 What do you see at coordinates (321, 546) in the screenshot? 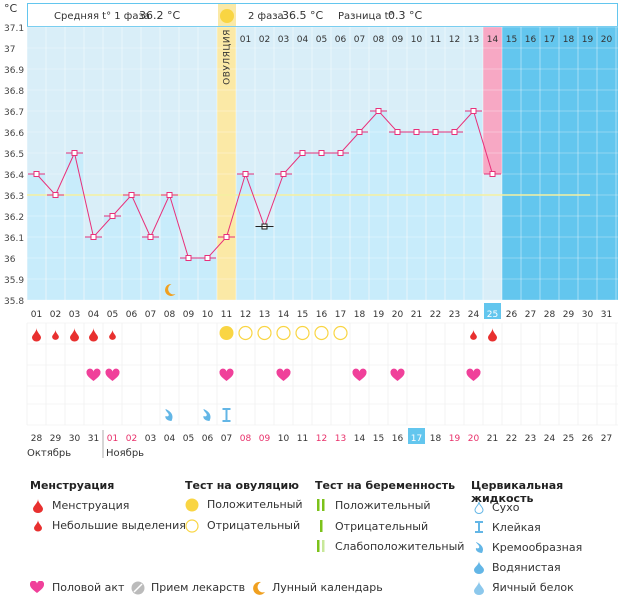
I see `weak-bars-icon` at bounding box center [321, 546].